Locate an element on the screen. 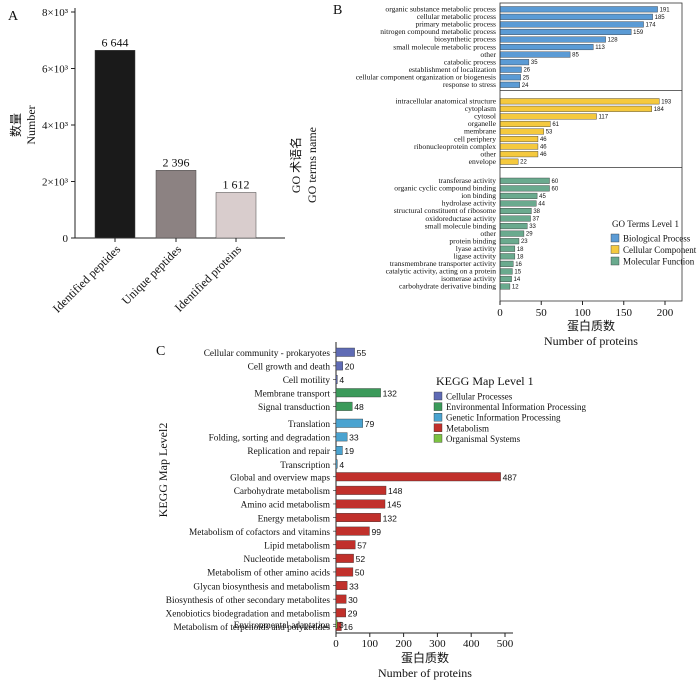 This screenshot has height=683, width=700. data-label-b: 14 is located at coordinates (517, 280).